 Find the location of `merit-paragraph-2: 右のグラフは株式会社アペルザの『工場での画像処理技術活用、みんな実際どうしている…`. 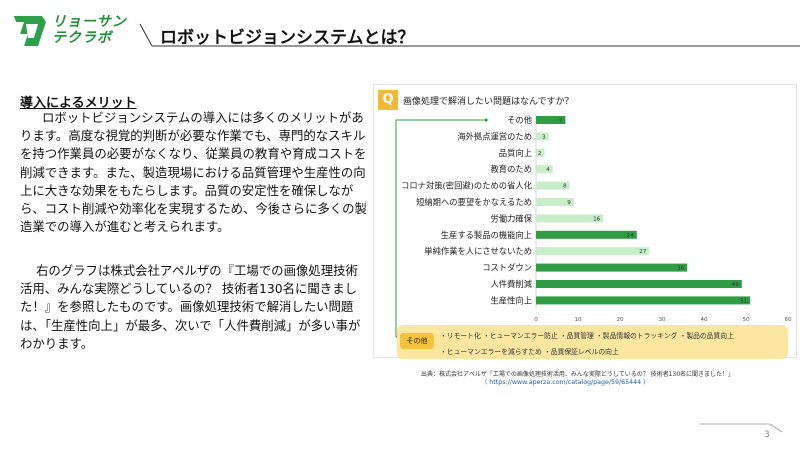

merit-paragraph-2: 右のグラフは株式会社アペルザの『工場での画像処理技術活用、みんな実際どうしている… is located at coordinates (190, 307).